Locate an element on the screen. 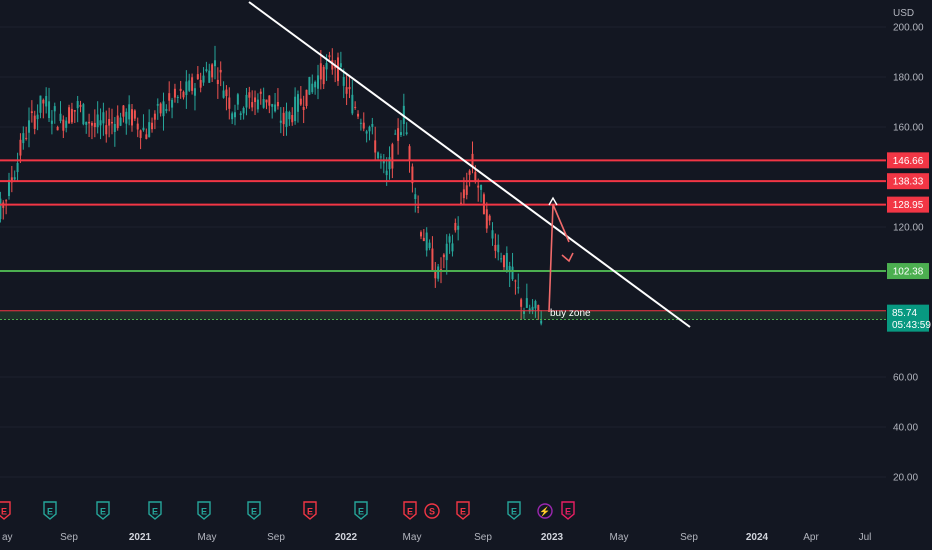  projection-arrowhead is located at coordinates (567, 257).